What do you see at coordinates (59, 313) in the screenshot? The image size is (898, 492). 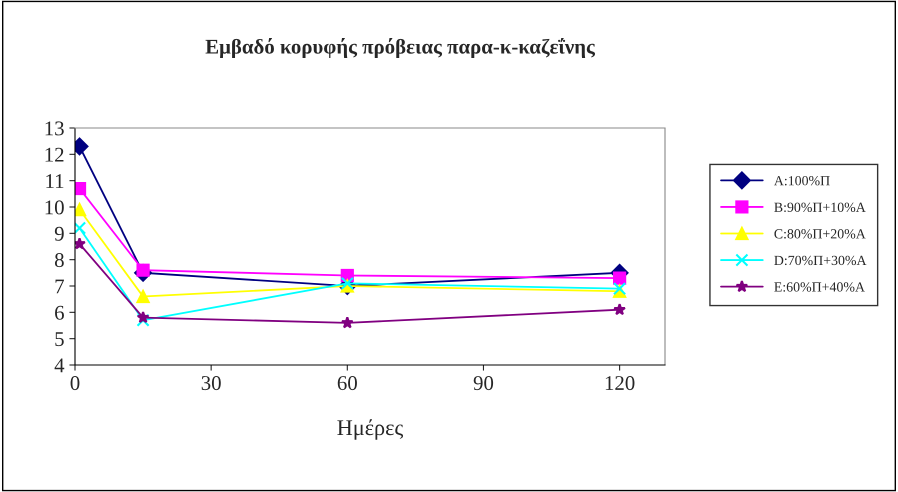 I see `y-tick-label: 6` at bounding box center [59, 313].